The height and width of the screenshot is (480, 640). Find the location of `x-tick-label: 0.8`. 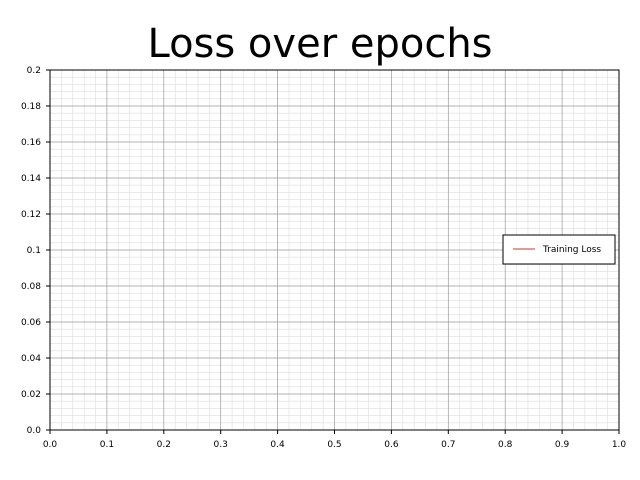

x-tick-label: 0.8 is located at coordinates (505, 445).